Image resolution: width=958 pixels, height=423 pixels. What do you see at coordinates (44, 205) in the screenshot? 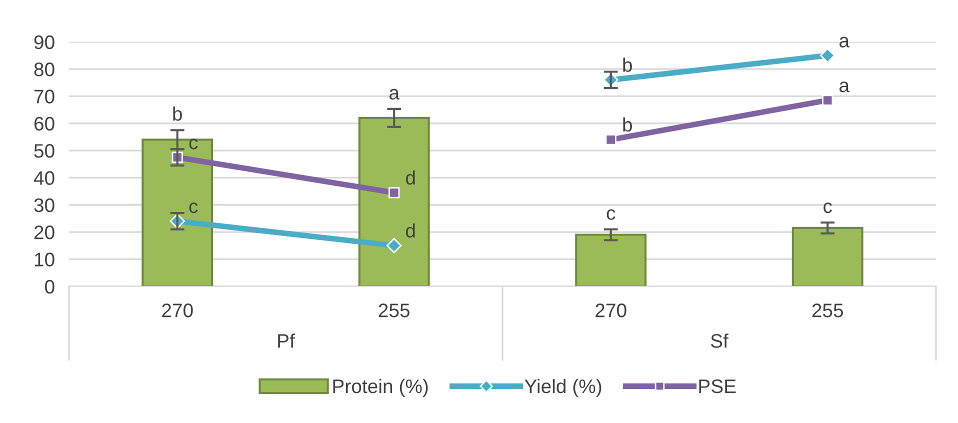
I see `y-tick-label: 30` at bounding box center [44, 205].